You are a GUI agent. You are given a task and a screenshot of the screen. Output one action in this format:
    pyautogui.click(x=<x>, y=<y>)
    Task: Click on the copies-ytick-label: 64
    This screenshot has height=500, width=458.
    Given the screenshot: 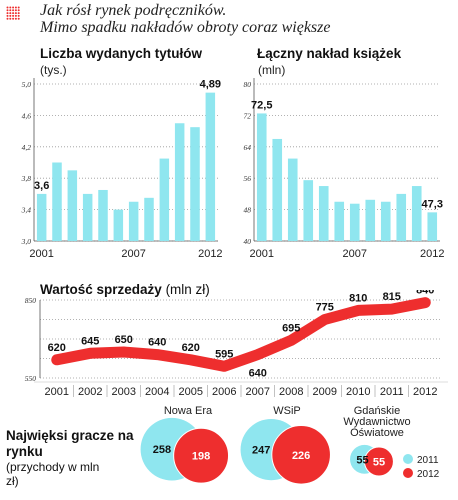 What is the action you would take?
    pyautogui.click(x=248, y=147)
    